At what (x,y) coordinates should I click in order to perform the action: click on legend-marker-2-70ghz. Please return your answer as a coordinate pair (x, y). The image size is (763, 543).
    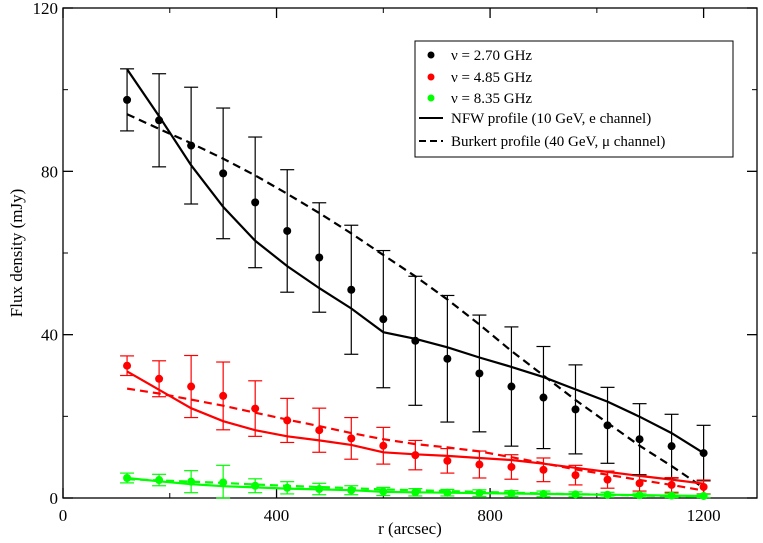
    Looking at the image, I should click on (431, 55).